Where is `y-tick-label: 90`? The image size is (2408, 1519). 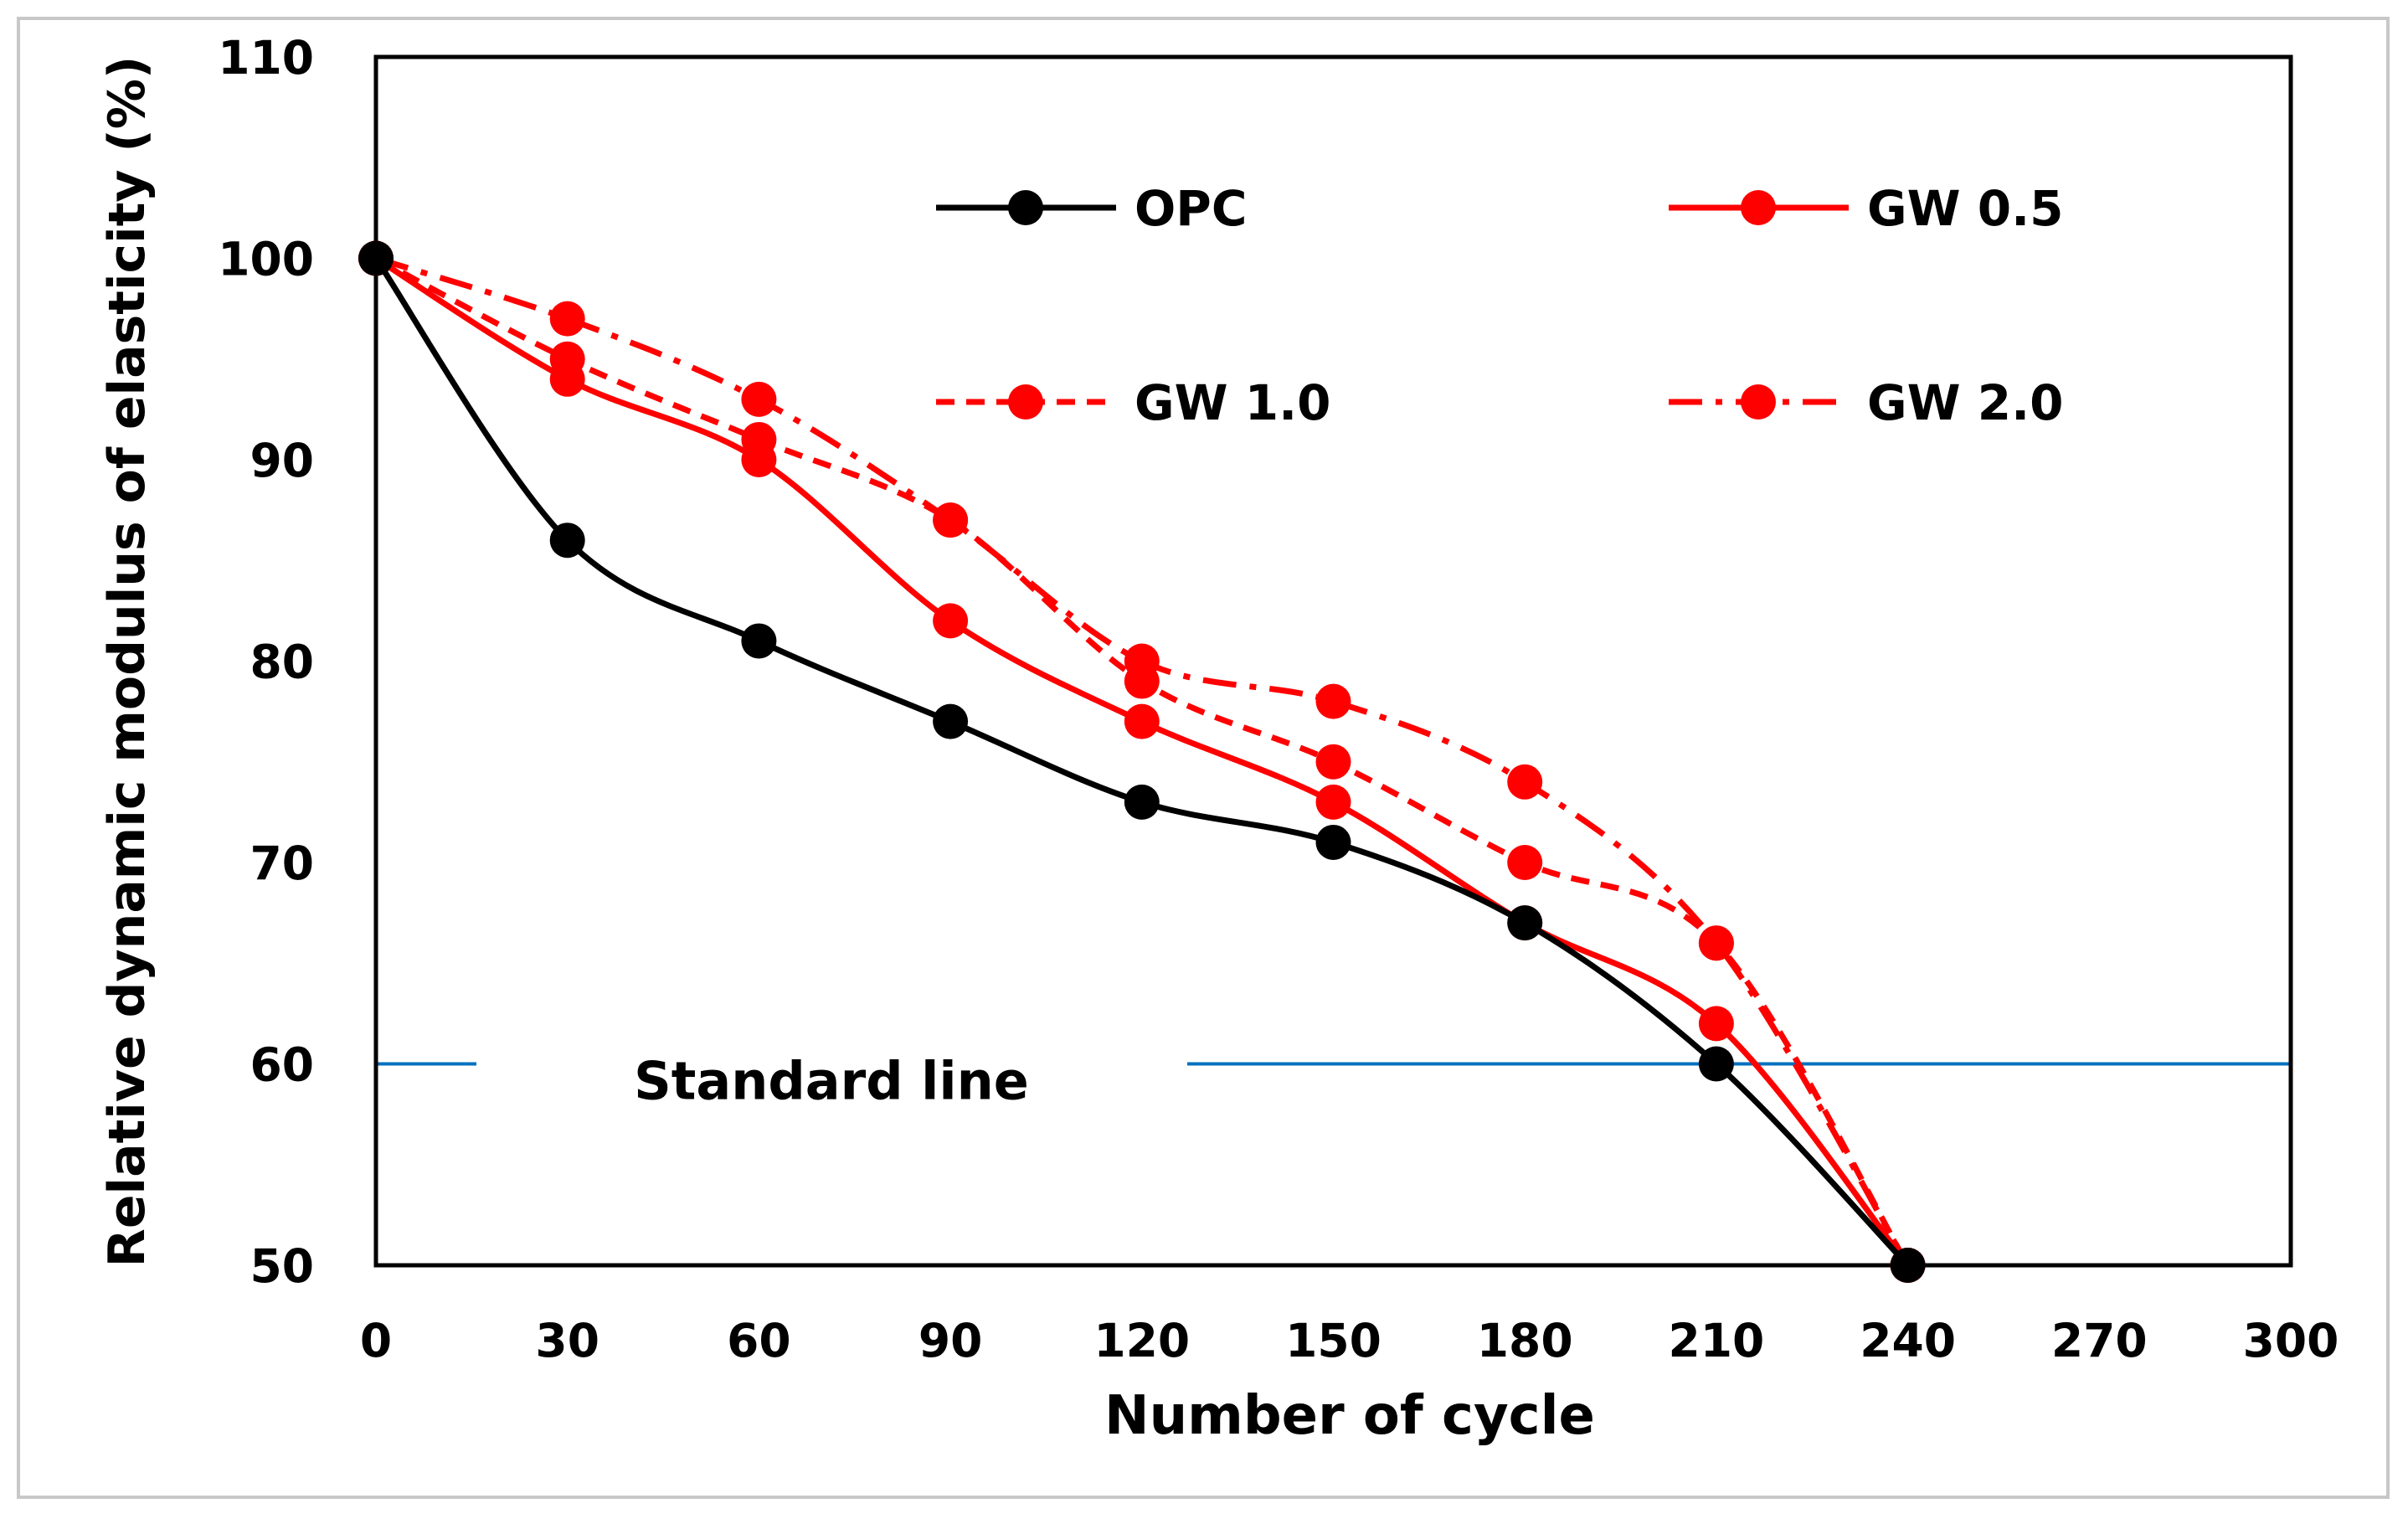 y-tick-label: 90 is located at coordinates (282, 460).